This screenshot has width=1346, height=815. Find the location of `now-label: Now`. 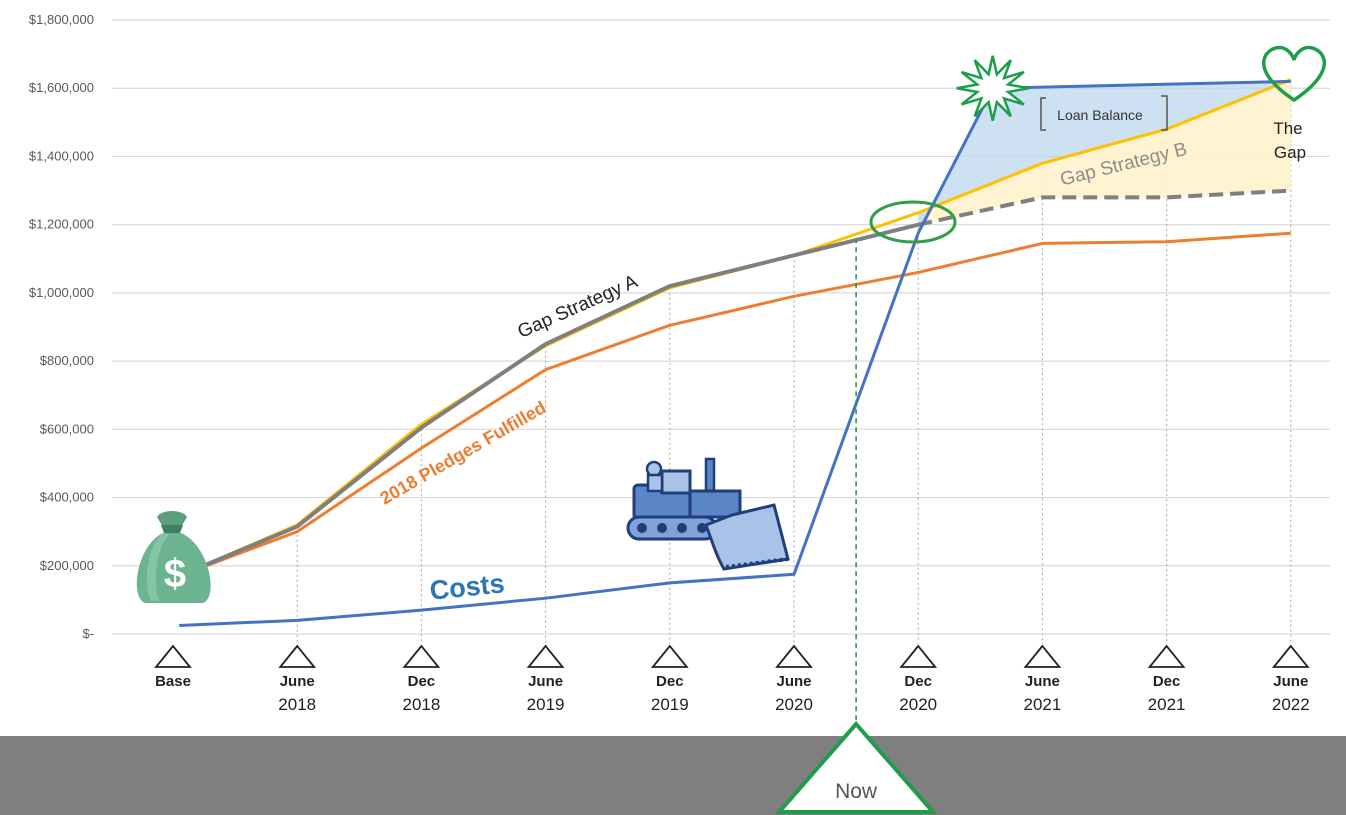

now-label: Now is located at coordinates (856, 791).